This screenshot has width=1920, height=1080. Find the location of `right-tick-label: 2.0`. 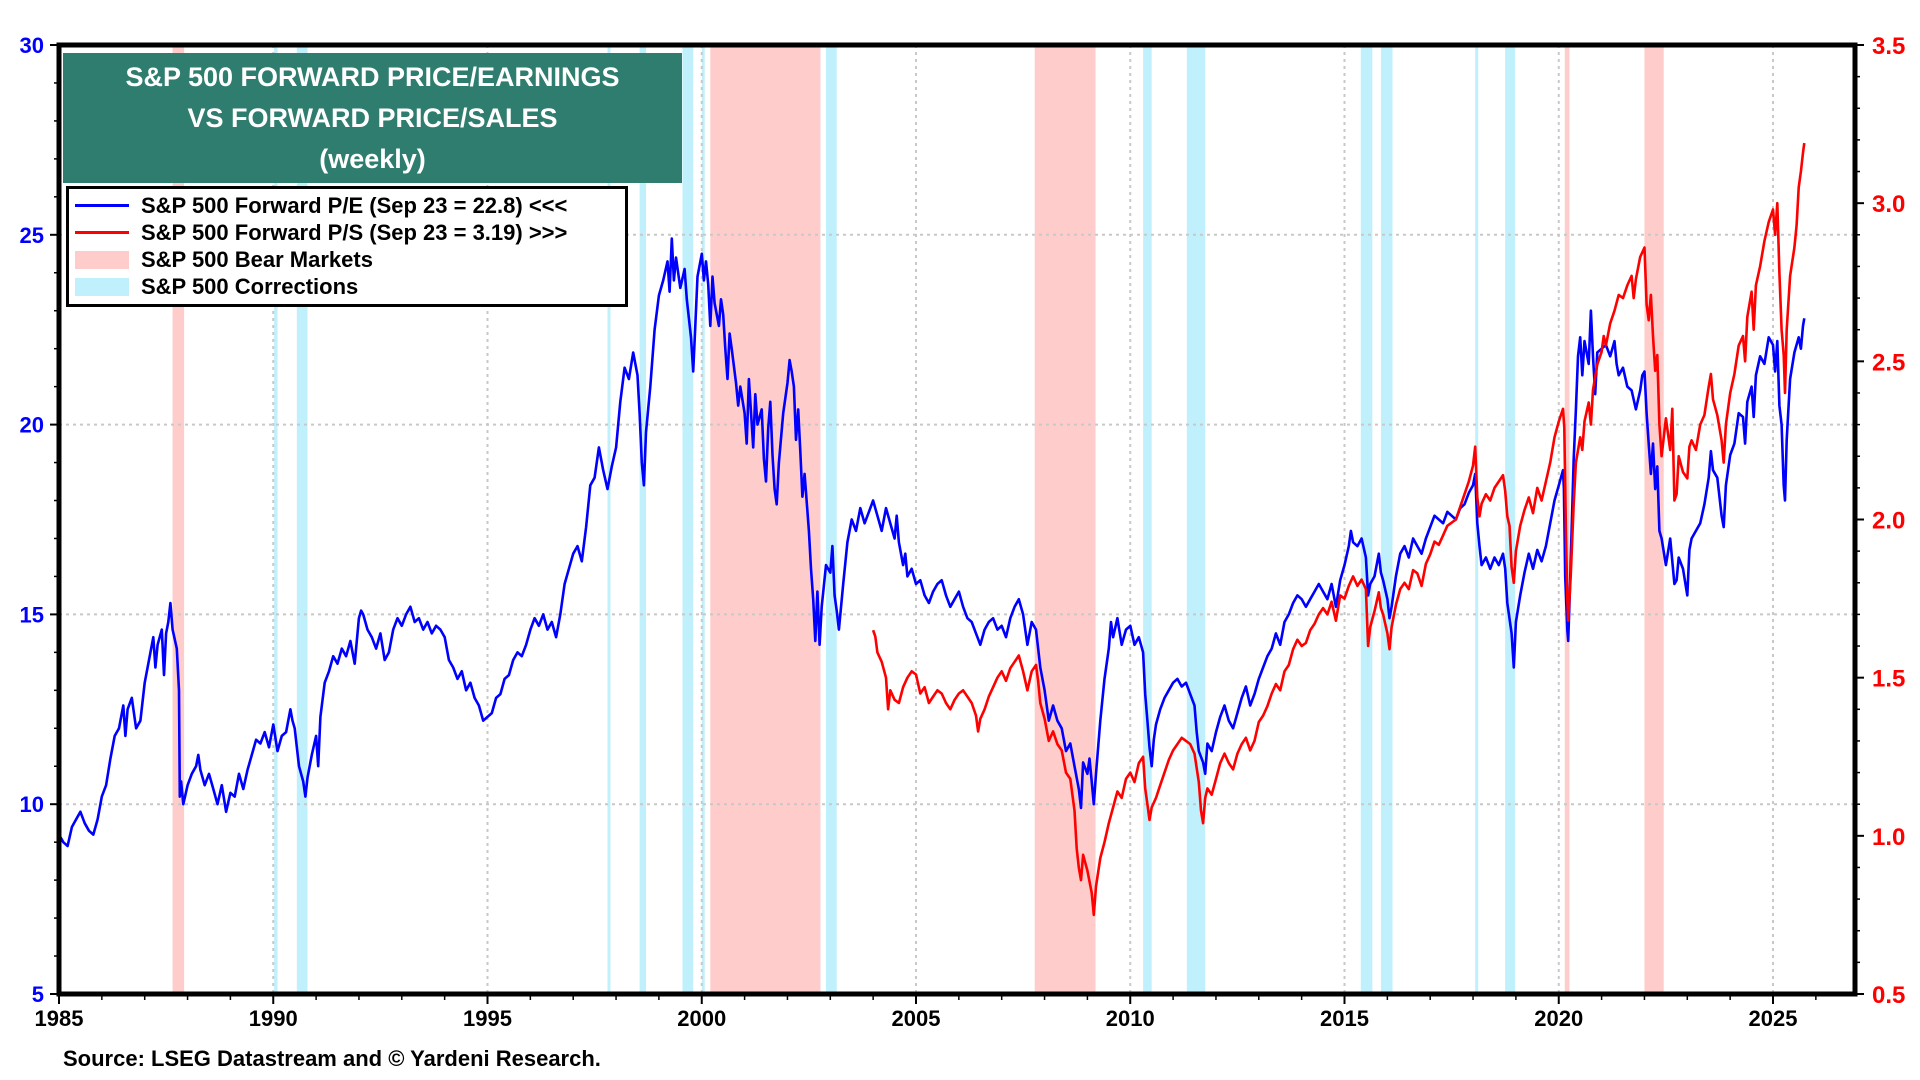

right-tick-label: 2.0 is located at coordinates (1888, 521).